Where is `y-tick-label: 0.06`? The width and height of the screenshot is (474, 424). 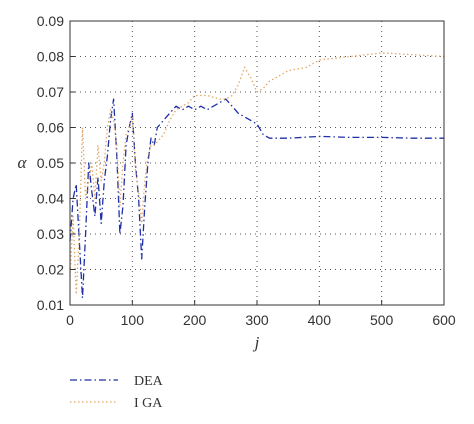 y-tick-label: 0.06 is located at coordinates (50, 128).